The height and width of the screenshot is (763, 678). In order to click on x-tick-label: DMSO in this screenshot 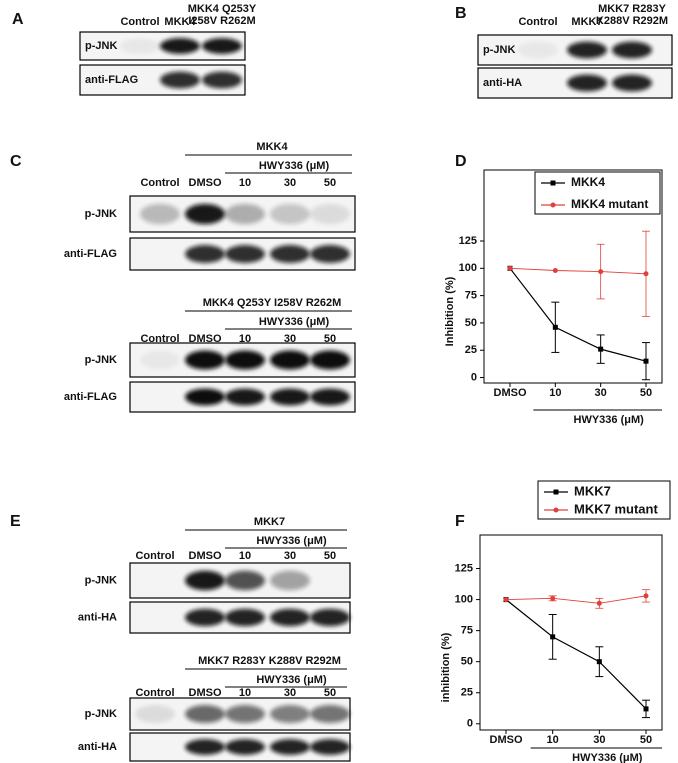, I will do `click(506, 740)`.